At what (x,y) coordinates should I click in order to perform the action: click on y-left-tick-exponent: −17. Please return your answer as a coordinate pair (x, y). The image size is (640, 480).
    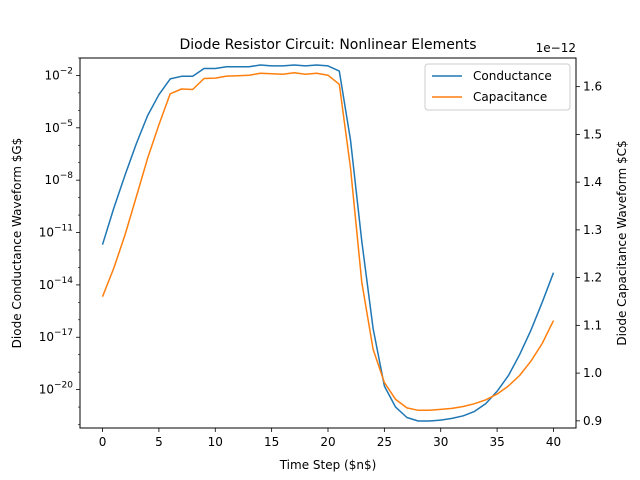
    Looking at the image, I should click on (63, 333).